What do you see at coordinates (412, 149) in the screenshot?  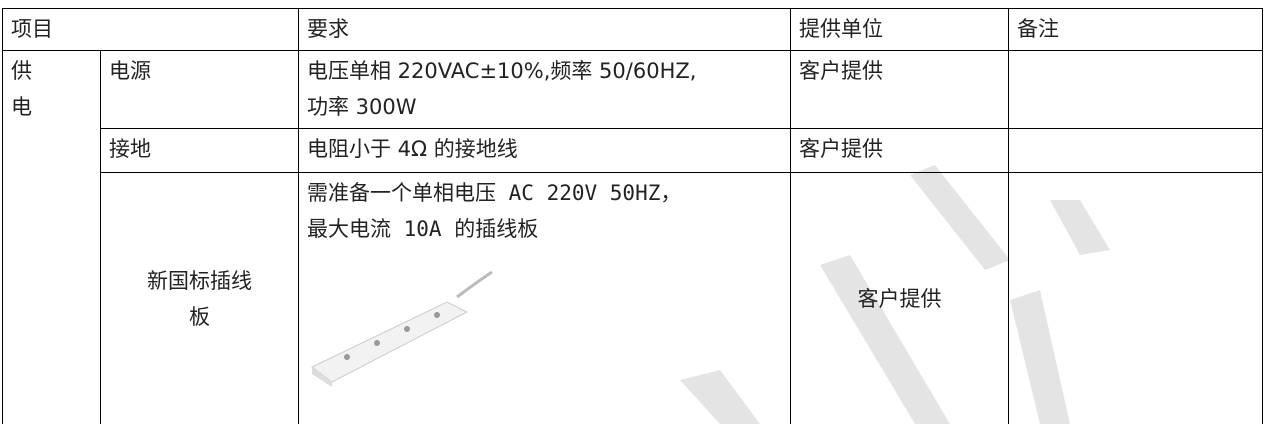 I see `requirement-text: 电阻小于 4Ω 的接地线` at bounding box center [412, 149].